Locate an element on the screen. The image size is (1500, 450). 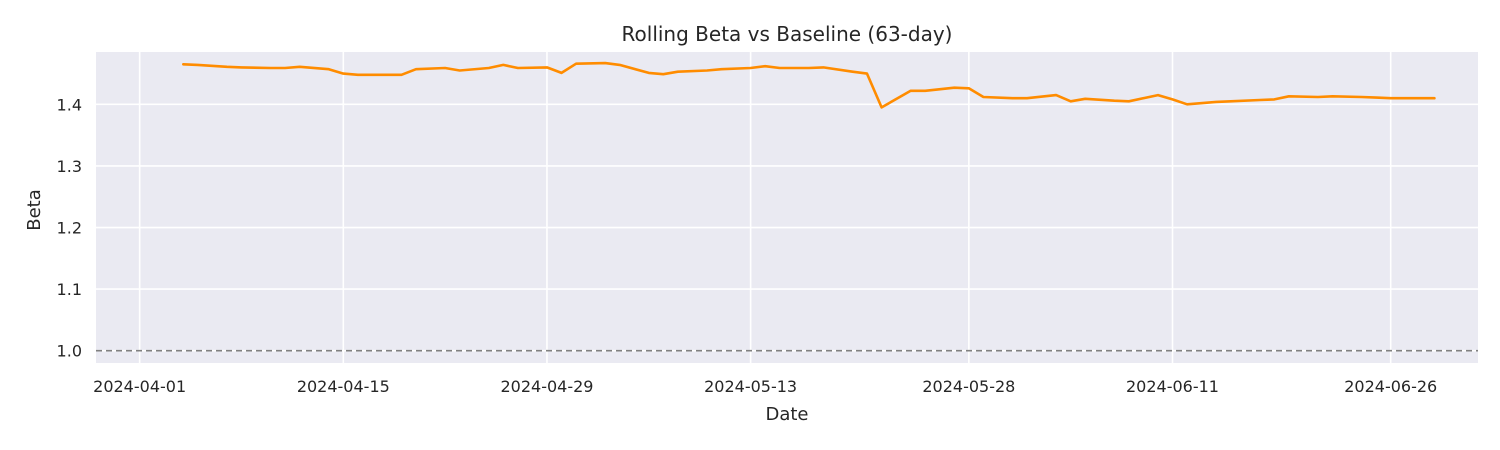
y-tick-label: 1.2 is located at coordinates (69, 228).